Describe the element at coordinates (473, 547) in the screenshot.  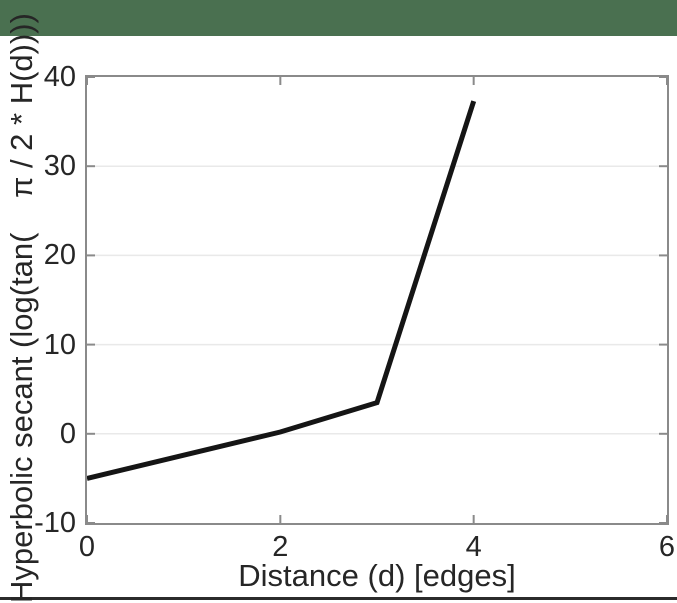
I see `x-tick-label: 4` at that location.